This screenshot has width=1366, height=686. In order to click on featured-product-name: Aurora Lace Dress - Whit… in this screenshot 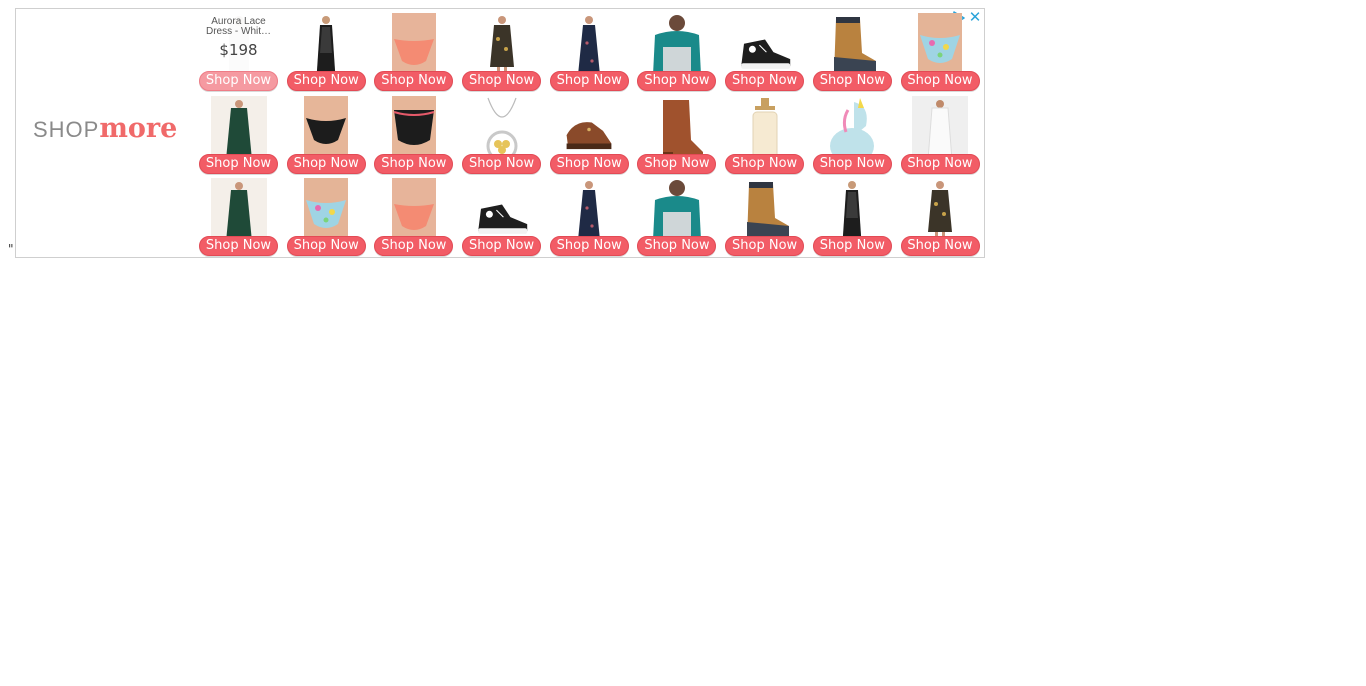, I will do `click(238, 26)`.